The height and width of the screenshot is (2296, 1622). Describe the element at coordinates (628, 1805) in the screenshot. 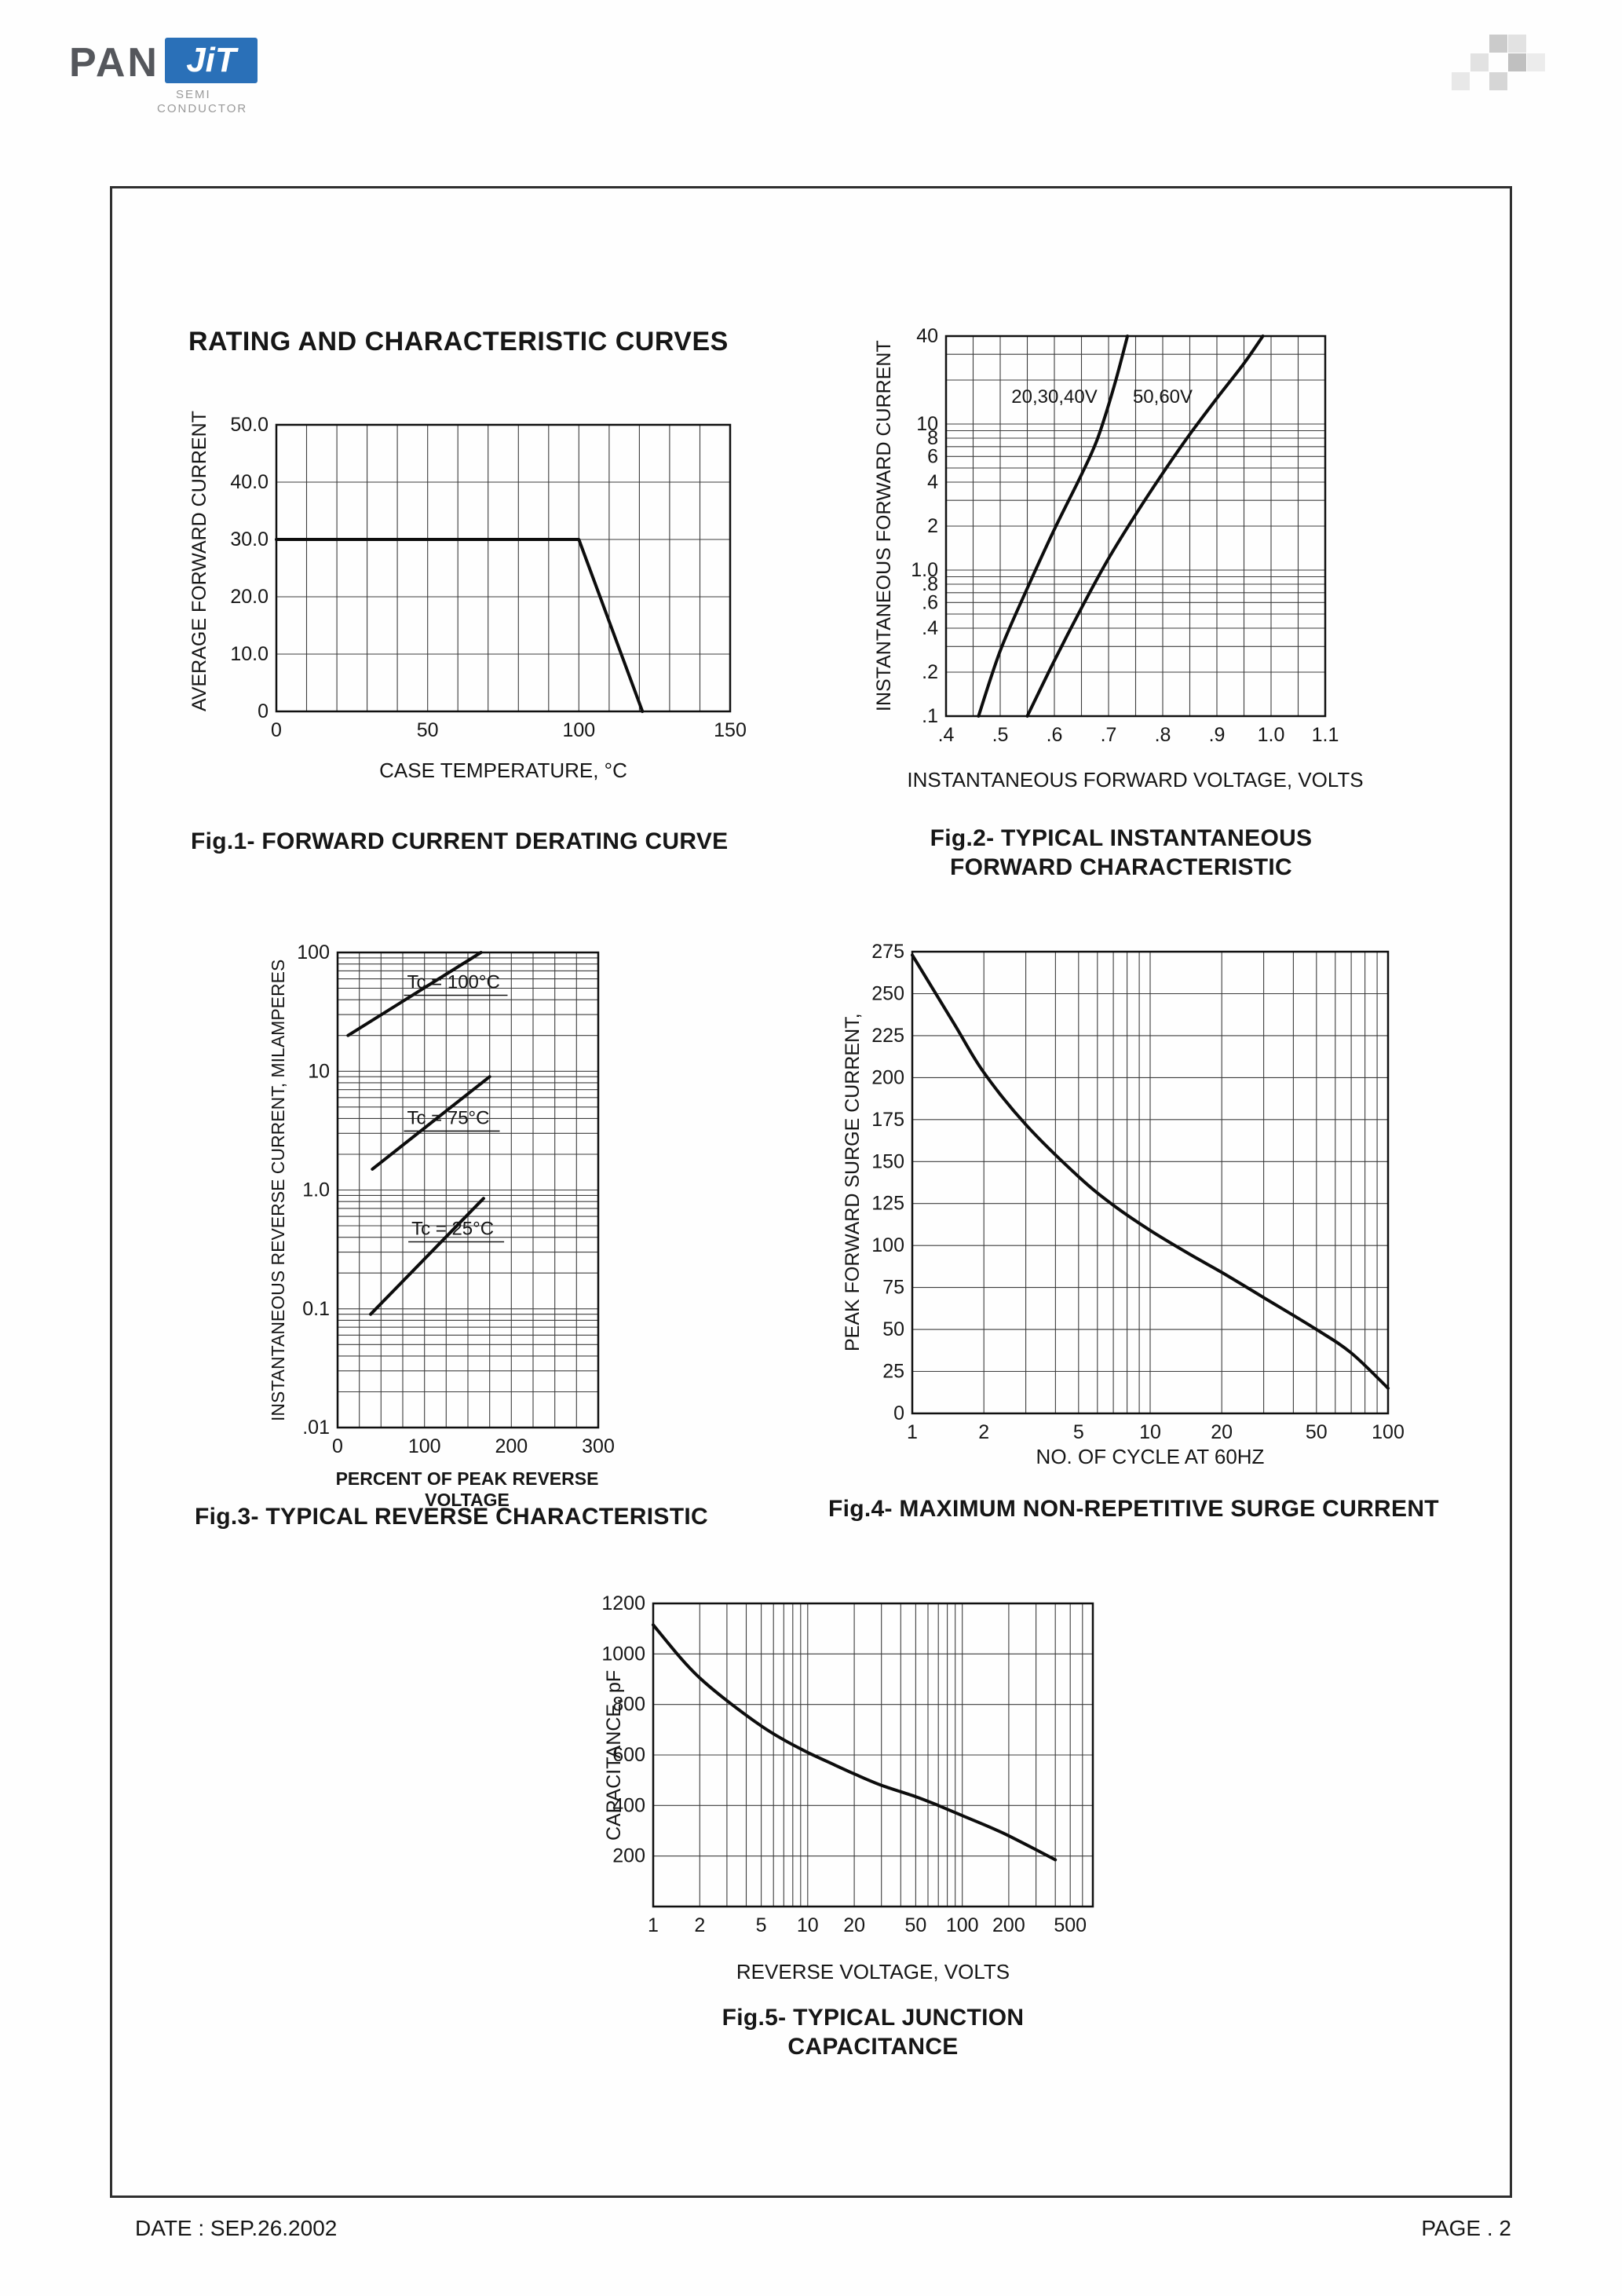

I see `y-tick-label: 400` at that location.